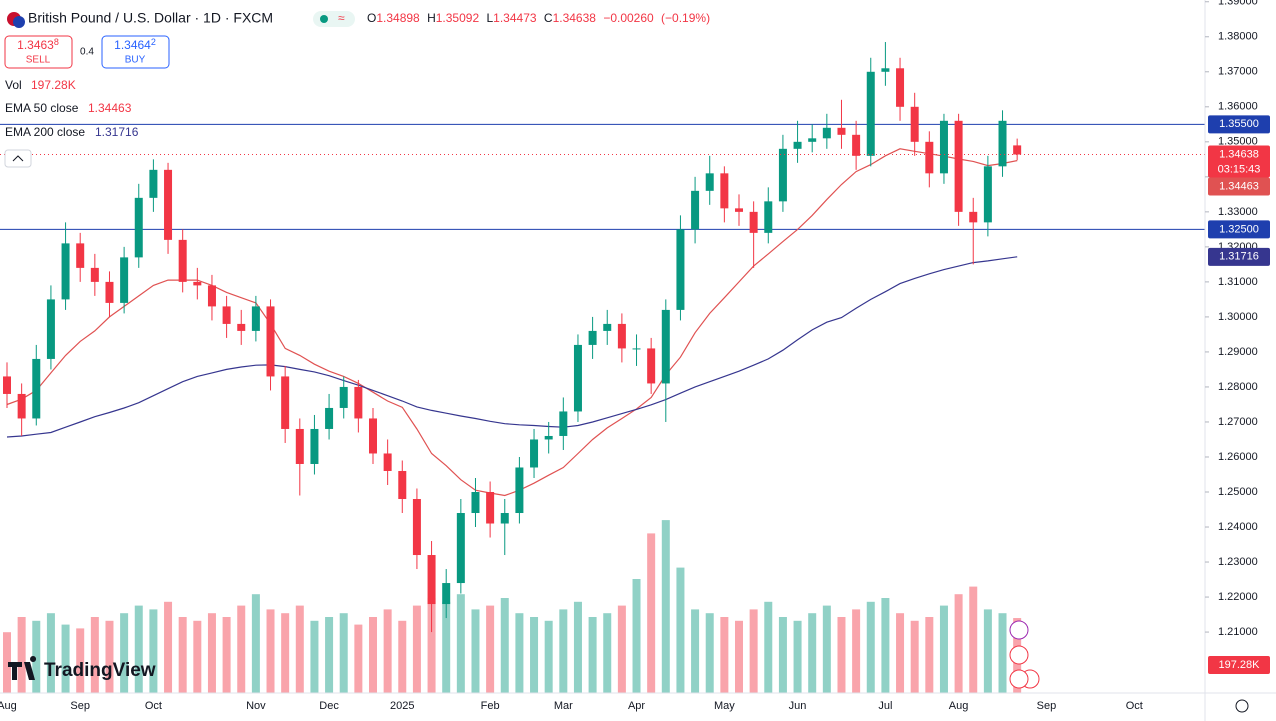 The height and width of the screenshot is (721, 1276). What do you see at coordinates (628, 18) in the screenshot?
I see `change: −0.00260` at bounding box center [628, 18].